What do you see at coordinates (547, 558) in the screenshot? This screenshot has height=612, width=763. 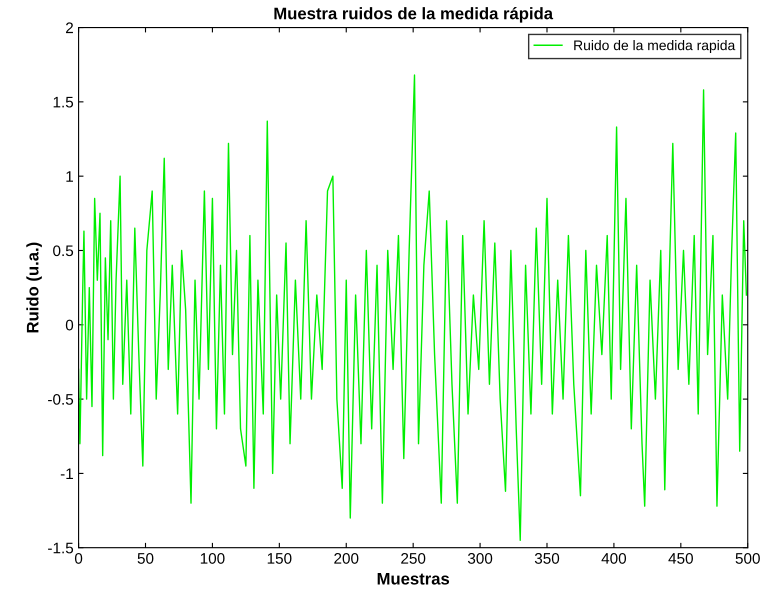 I see `x-tick-label: 350` at bounding box center [547, 558].